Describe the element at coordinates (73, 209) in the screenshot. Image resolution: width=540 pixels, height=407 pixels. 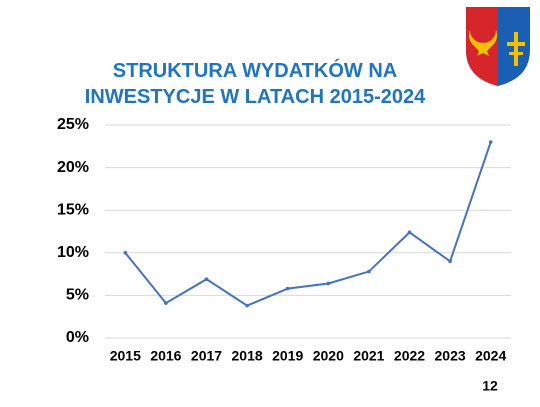
I see `y-tick-label: 15%` at that location.